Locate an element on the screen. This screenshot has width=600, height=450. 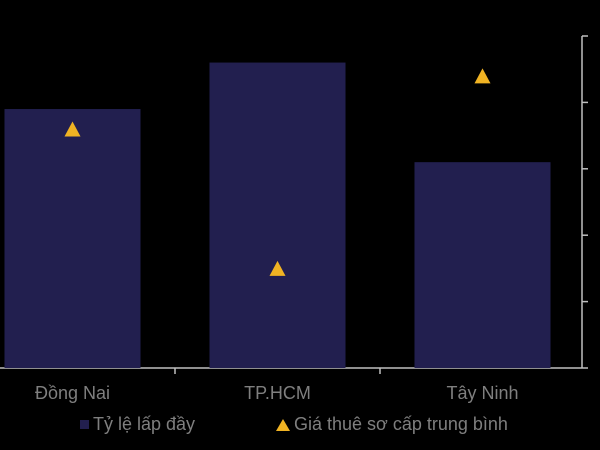
legend-bar-swatch is located at coordinates (84, 424).